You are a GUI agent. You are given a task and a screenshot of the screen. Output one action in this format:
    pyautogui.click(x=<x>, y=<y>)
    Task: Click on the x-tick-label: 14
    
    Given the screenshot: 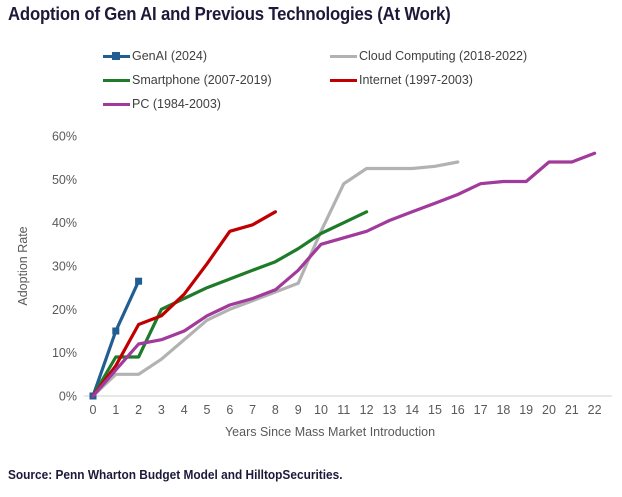 What is the action you would take?
    pyautogui.click(x=412, y=410)
    